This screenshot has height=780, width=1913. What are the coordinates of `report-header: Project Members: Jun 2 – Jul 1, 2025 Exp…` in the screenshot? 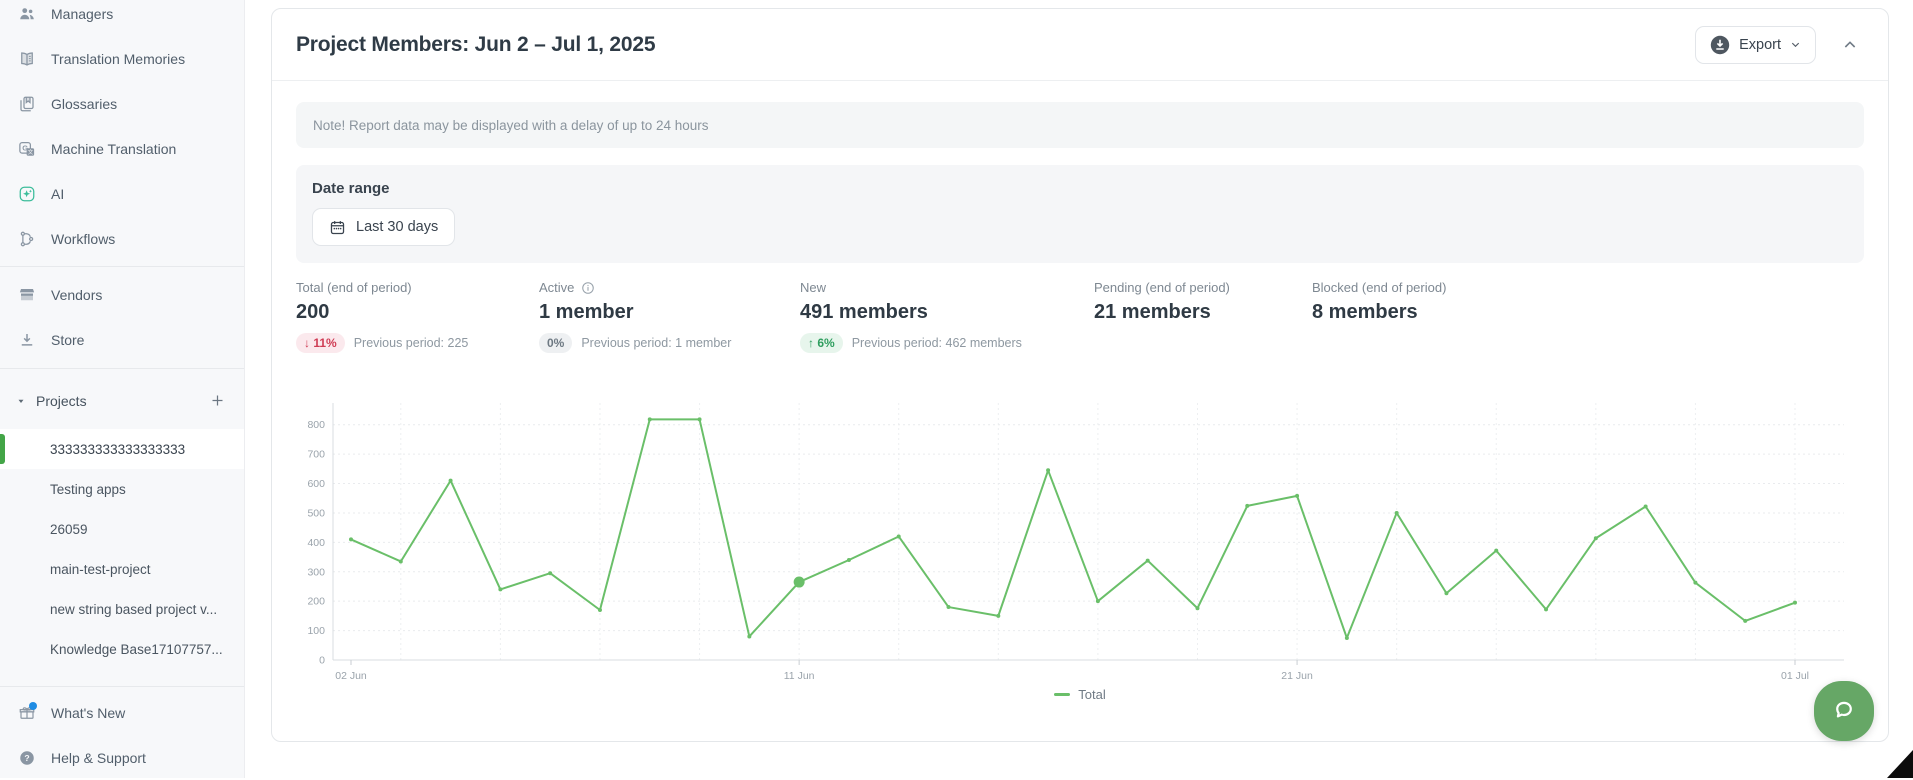 It's located at (1080, 45).